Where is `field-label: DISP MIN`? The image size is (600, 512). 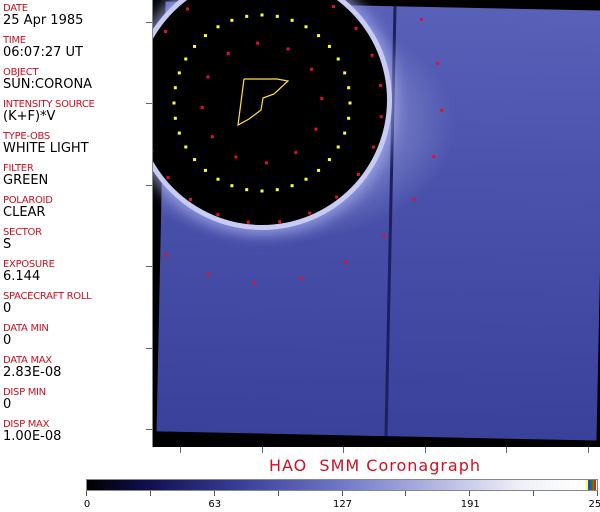 field-label: DISP MIN is located at coordinates (24, 392).